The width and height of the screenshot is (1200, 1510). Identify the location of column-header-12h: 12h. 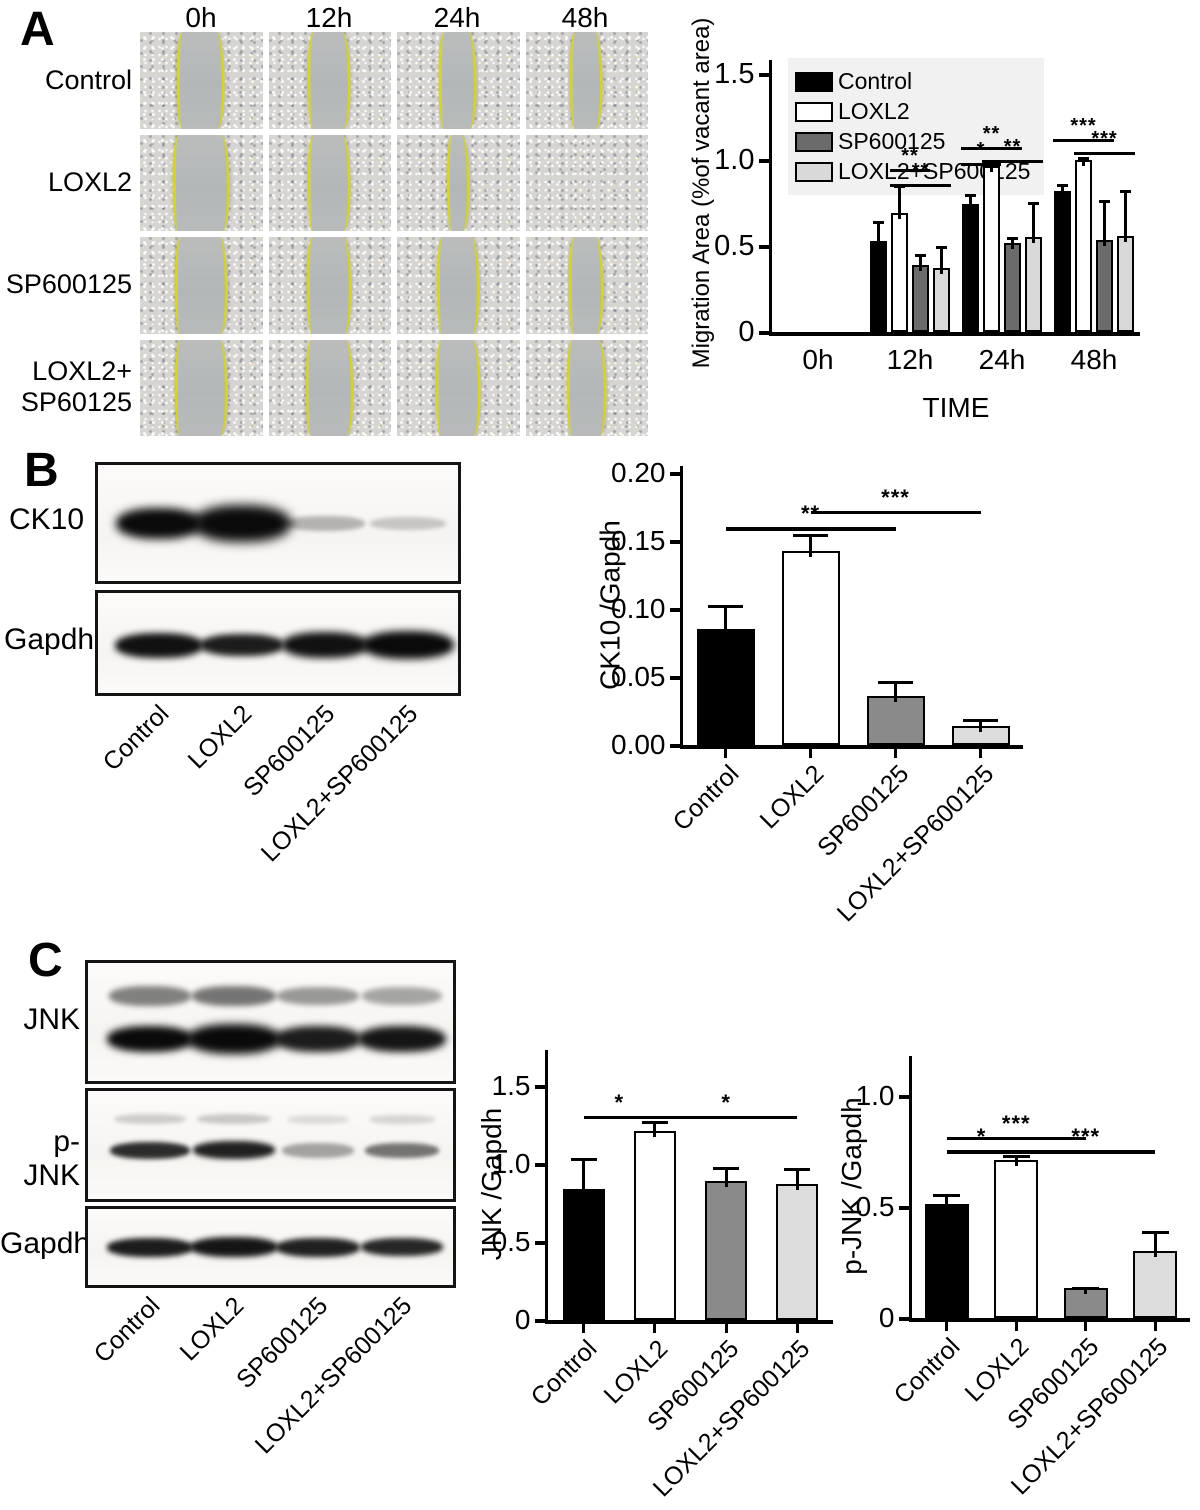
(329, 17).